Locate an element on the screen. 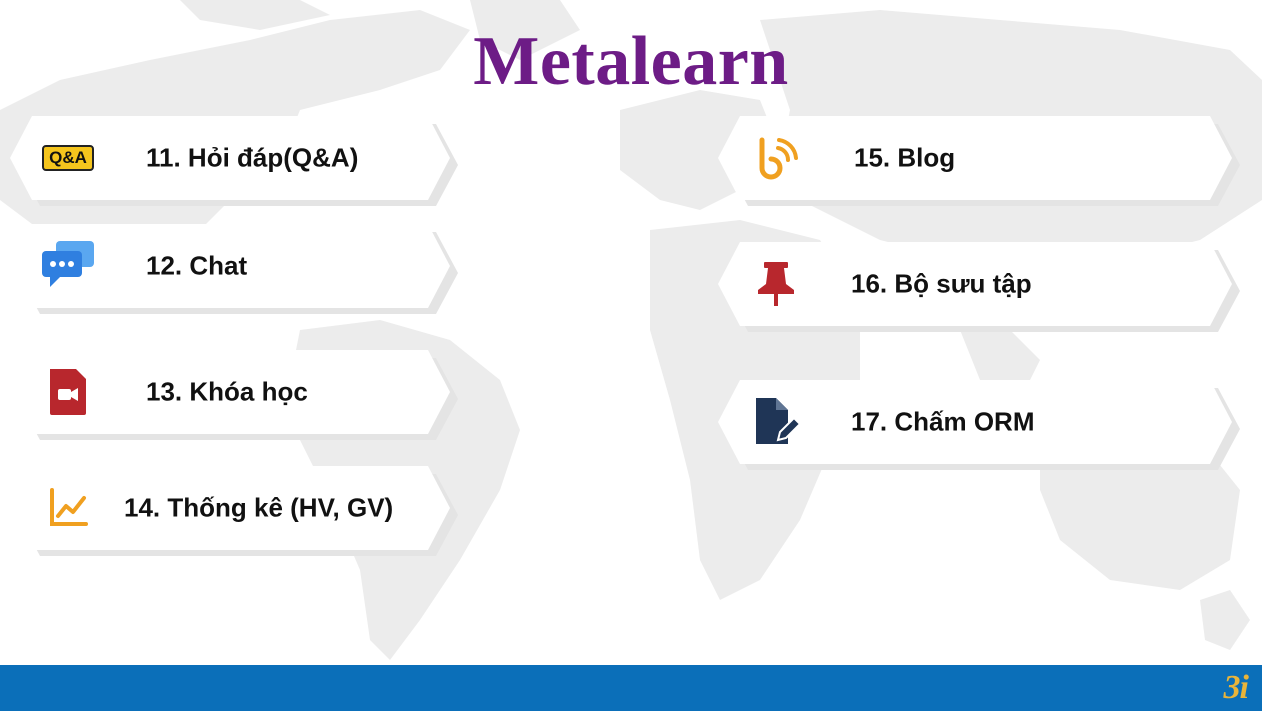  page-title: Metalearn is located at coordinates (631, 61).